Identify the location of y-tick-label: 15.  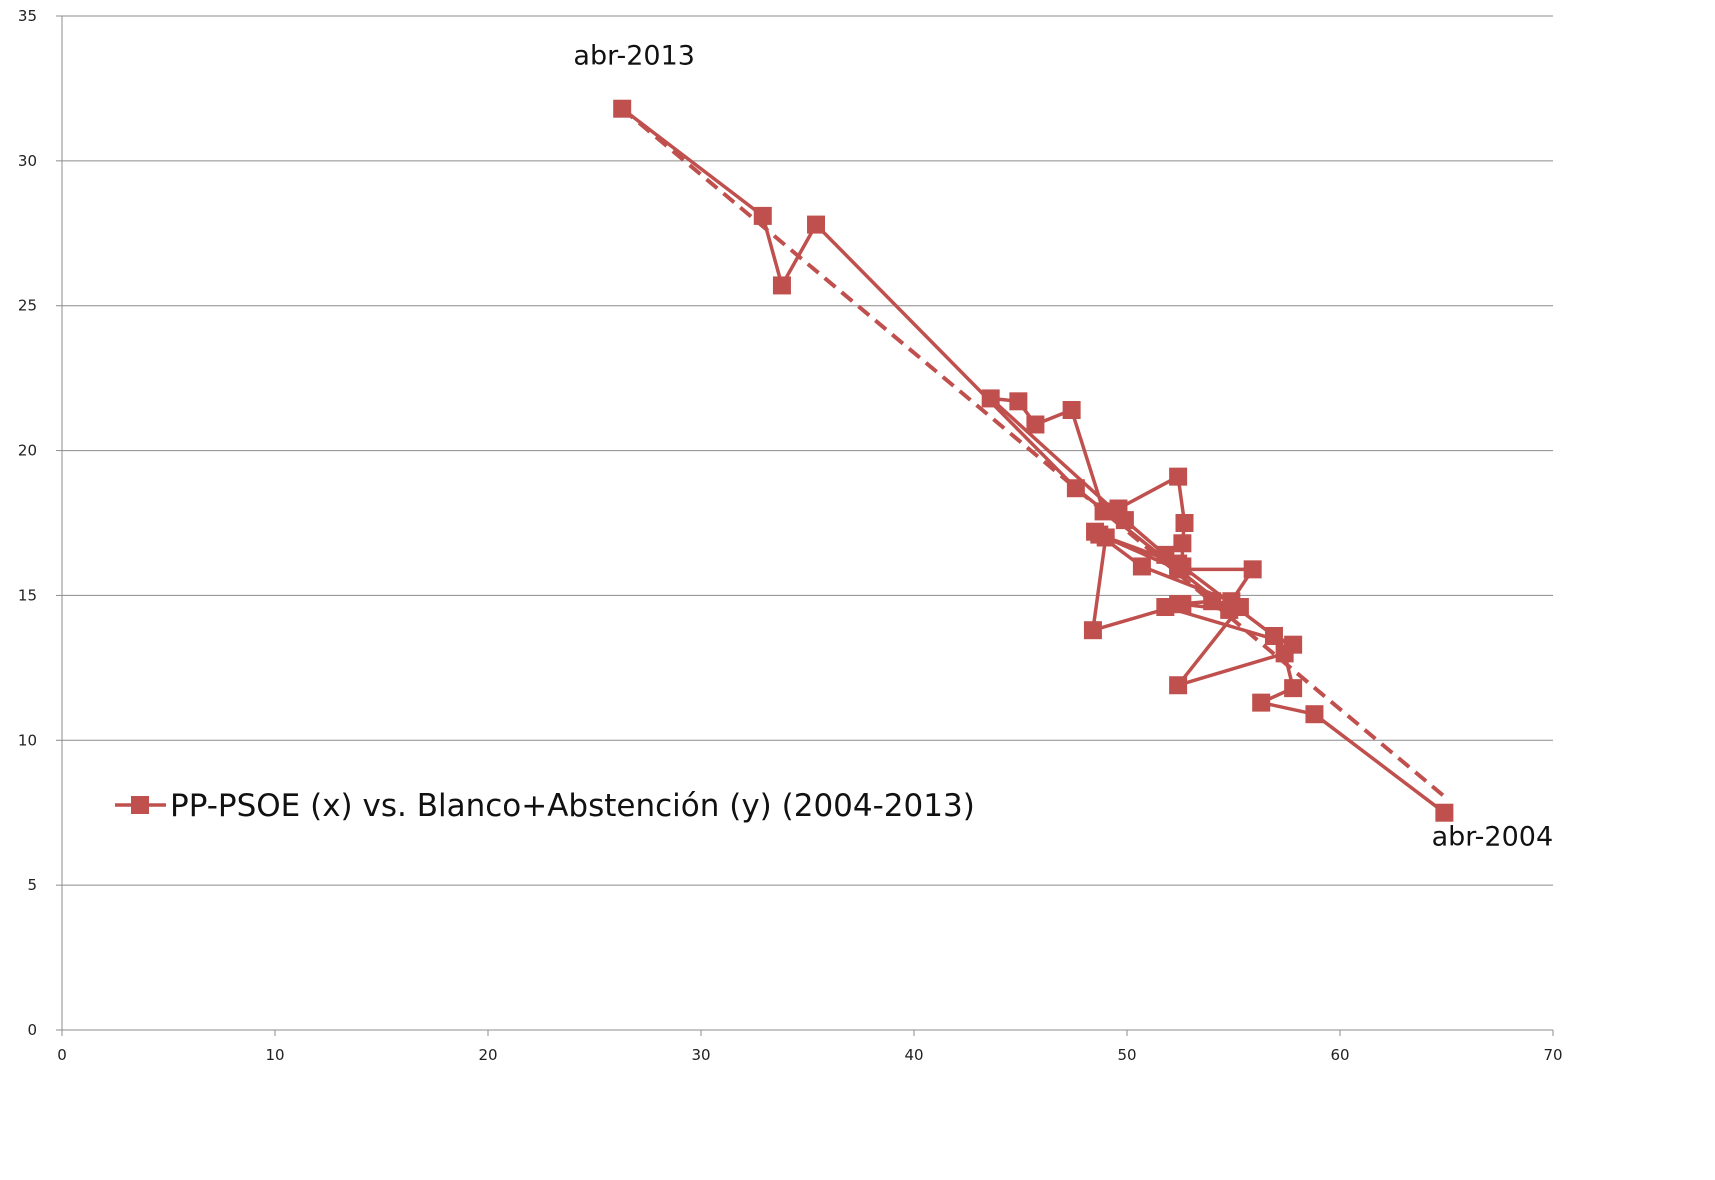
(27, 595).